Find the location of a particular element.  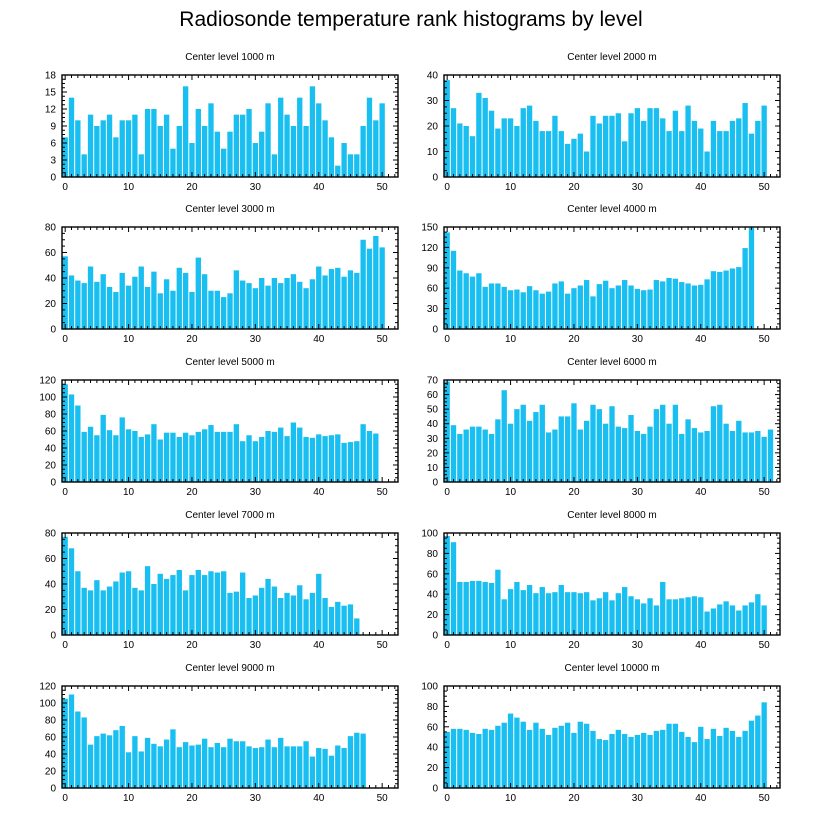

chart-3-xtick-label-40: 40 is located at coordinates (319, 339).